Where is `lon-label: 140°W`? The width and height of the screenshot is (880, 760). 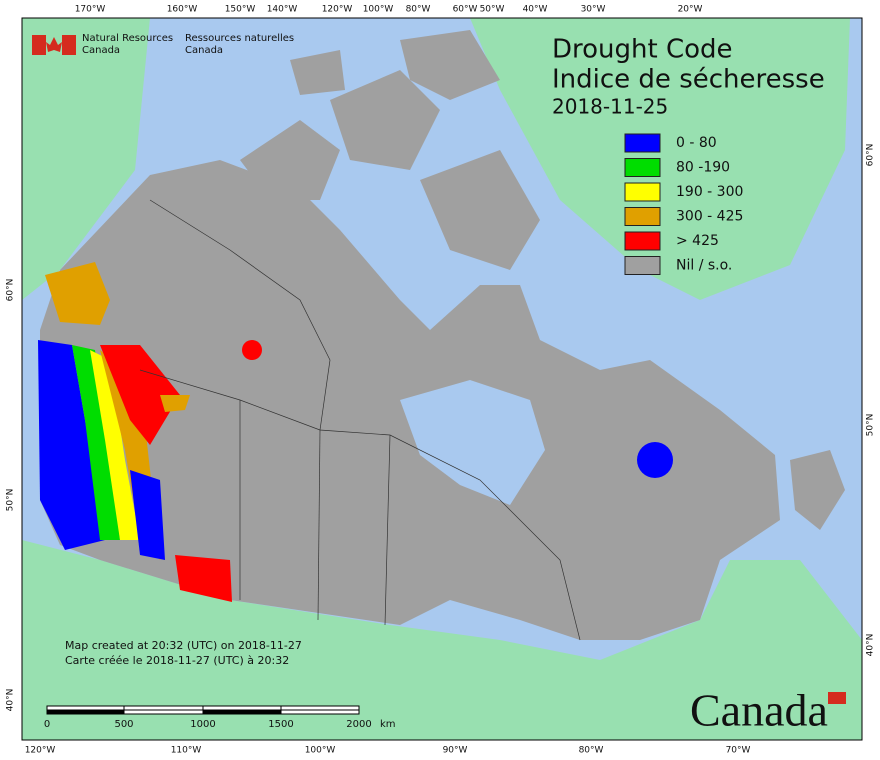 lon-label: 140°W is located at coordinates (282, 10).